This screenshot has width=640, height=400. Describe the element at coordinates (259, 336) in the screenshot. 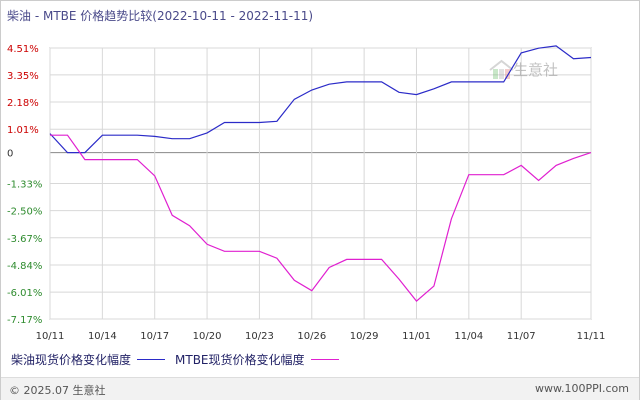

I see `x-tick-label: 10/23` at that location.